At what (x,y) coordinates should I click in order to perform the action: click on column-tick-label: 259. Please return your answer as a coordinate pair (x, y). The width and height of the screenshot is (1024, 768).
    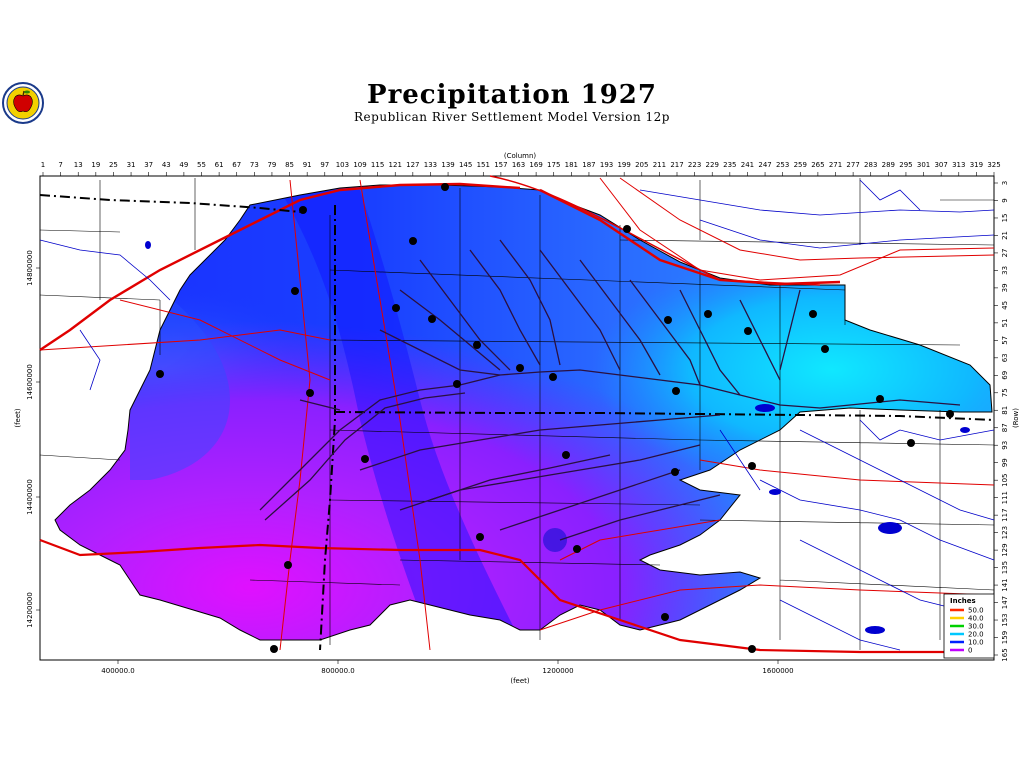
    Looking at the image, I should click on (800, 165).